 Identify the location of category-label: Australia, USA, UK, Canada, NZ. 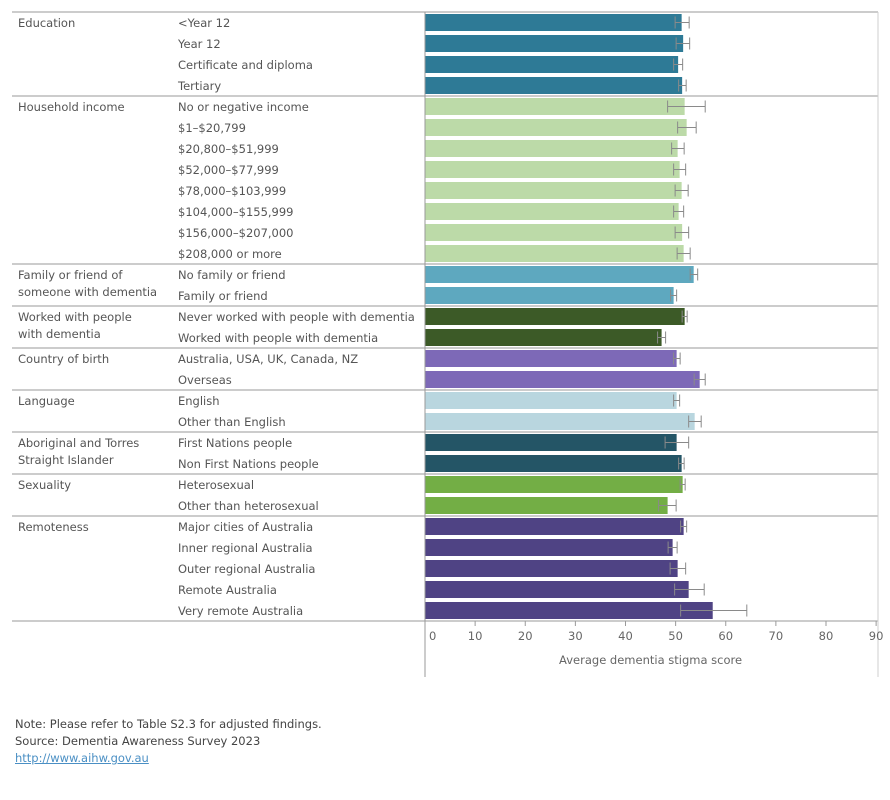
(268, 359).